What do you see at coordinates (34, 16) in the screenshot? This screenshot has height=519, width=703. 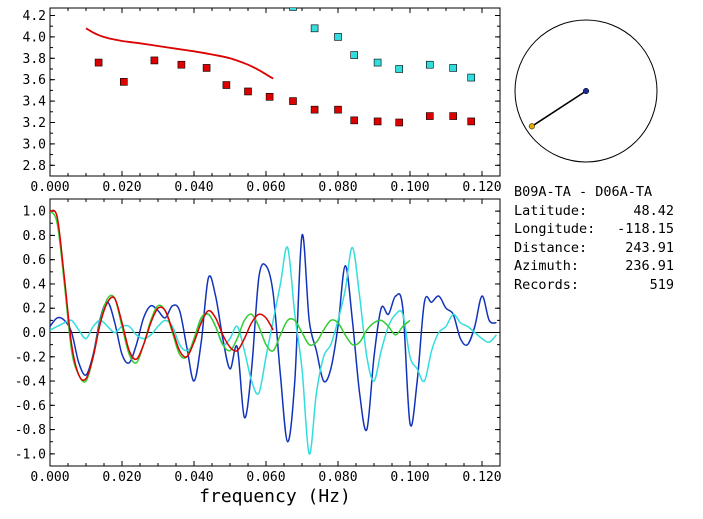 I see `y-tick-label: 4.2` at bounding box center [34, 16].